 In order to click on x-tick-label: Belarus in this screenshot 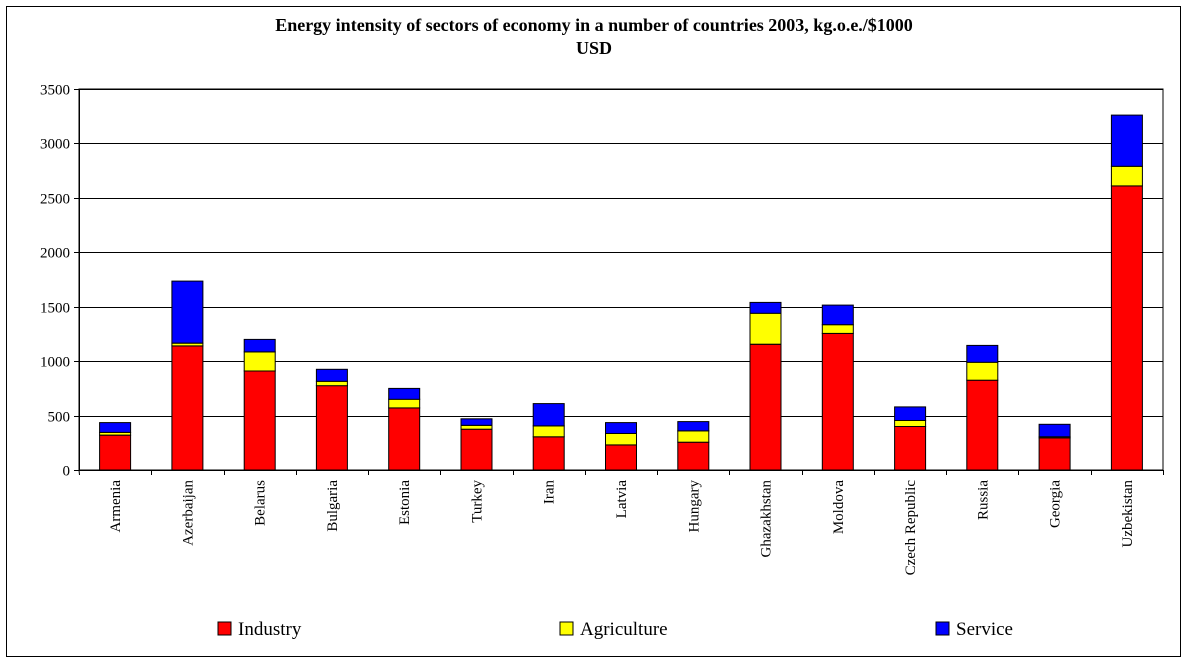, I will do `click(261, 503)`.